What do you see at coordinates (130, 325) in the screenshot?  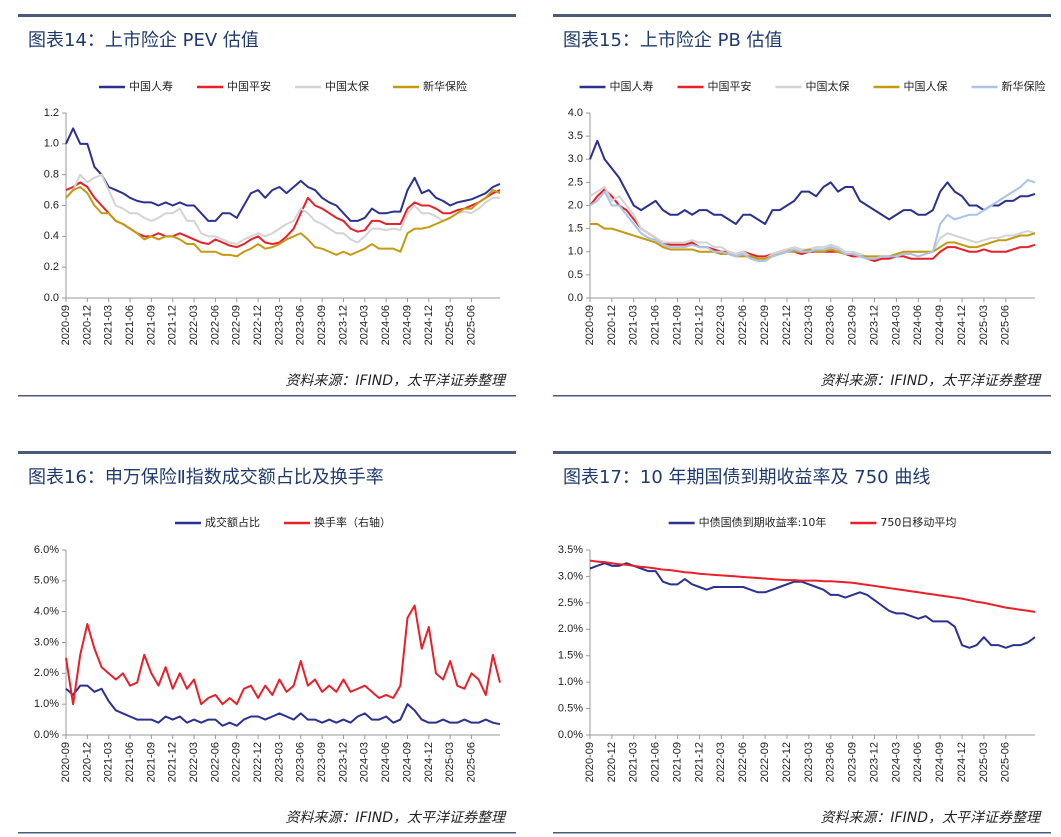 I see `x-tick-label: 2021-06` at bounding box center [130, 325].